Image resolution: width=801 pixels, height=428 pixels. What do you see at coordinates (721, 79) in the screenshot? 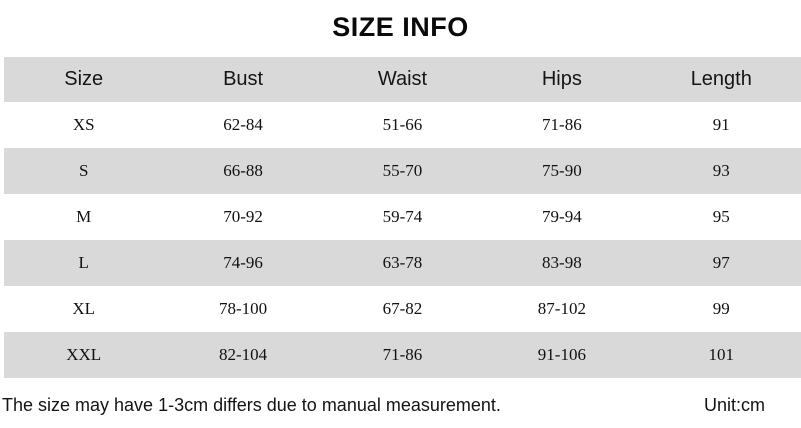
I see `column-header-length: Length` at bounding box center [721, 79].